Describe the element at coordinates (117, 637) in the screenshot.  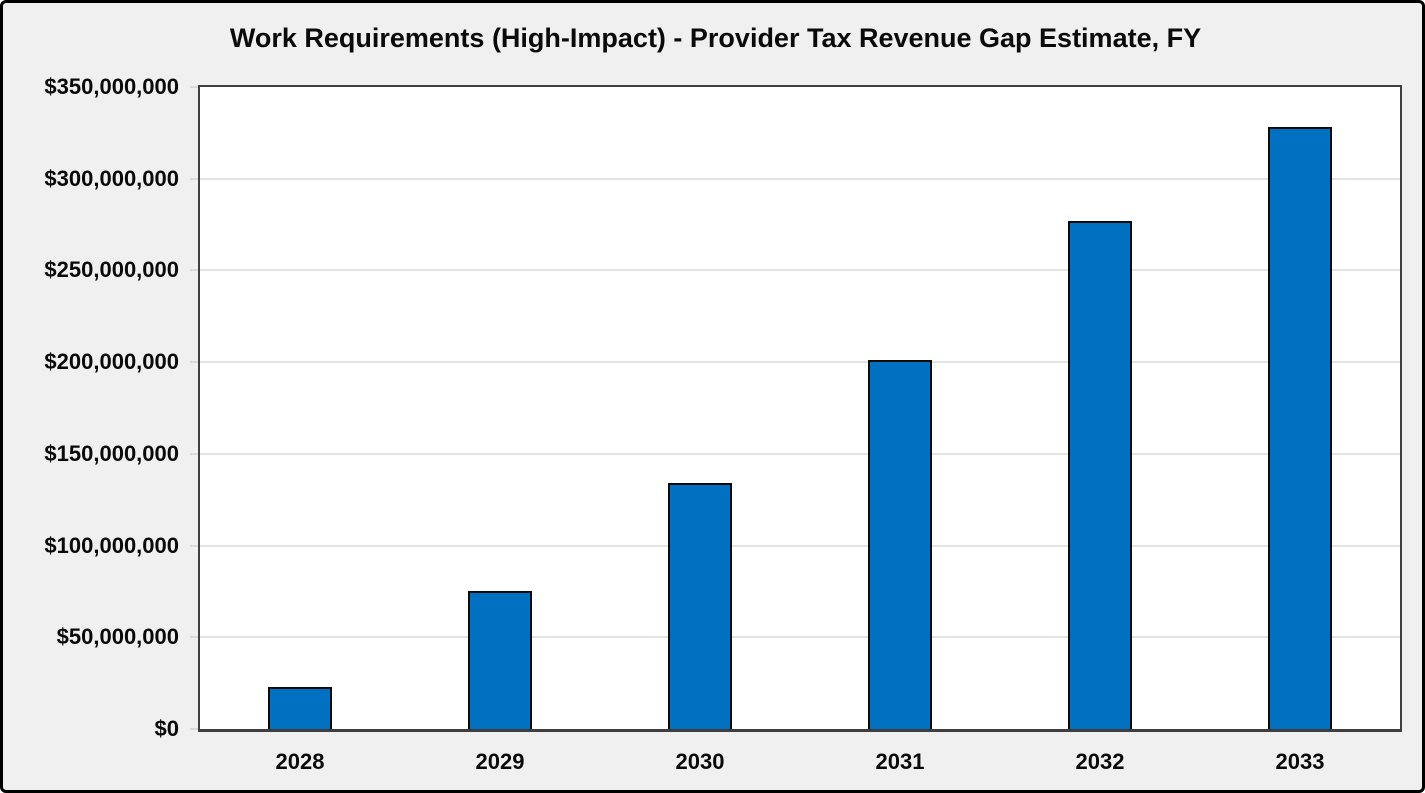
I see `y-axis-label: $50,000,000` at that location.